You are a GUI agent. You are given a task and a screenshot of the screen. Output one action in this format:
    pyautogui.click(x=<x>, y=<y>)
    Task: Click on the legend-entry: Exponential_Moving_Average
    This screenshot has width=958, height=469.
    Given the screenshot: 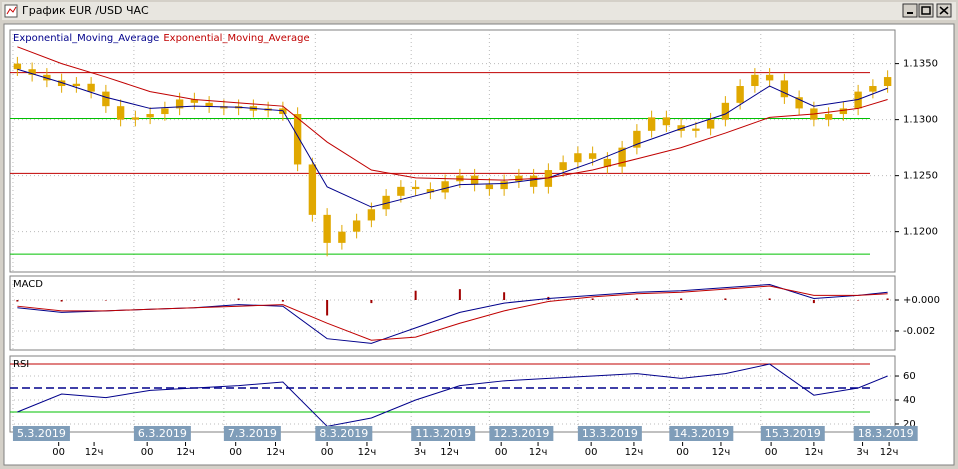 What is the action you would take?
    pyautogui.click(x=236, y=38)
    